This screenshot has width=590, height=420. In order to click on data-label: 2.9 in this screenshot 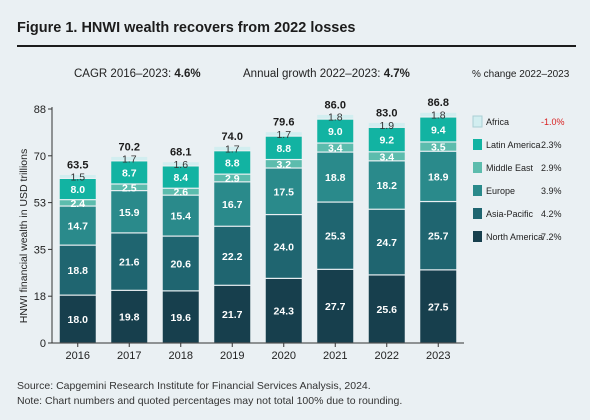, I will do `click(232, 179)`.